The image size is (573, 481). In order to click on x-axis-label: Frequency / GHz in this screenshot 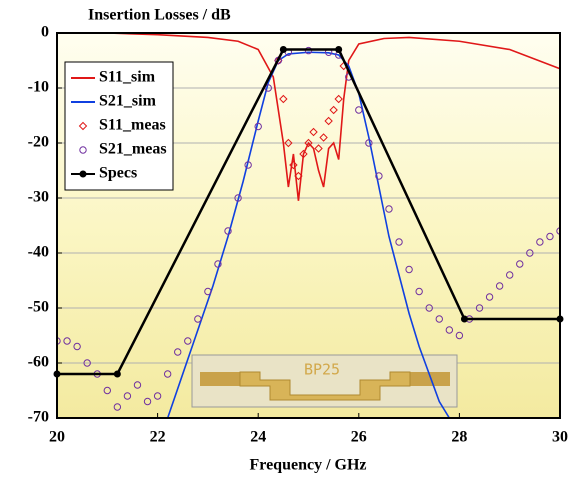, I will do `click(307, 465)`.